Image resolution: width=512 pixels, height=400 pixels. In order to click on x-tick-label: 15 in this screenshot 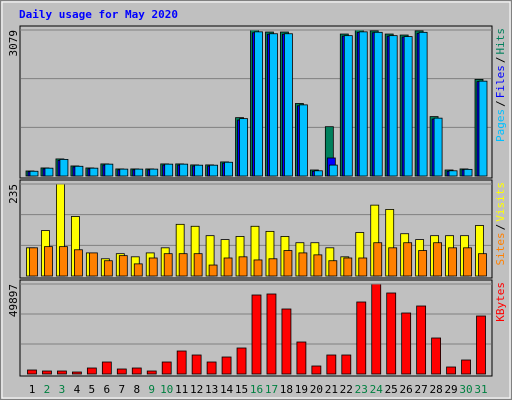, I will do `click(241, 389)`.